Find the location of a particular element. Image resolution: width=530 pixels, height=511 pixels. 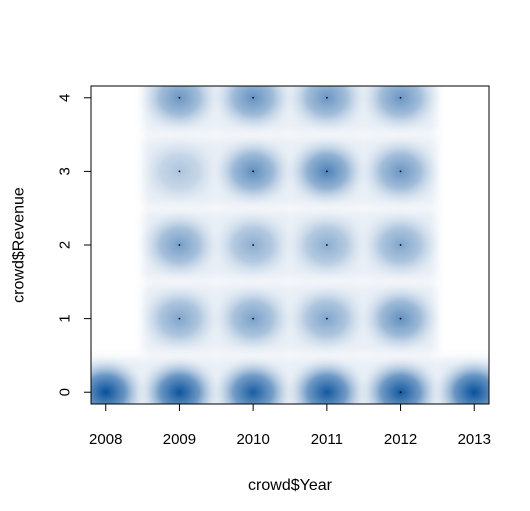

x-tick-label: 2008 is located at coordinates (105, 439).